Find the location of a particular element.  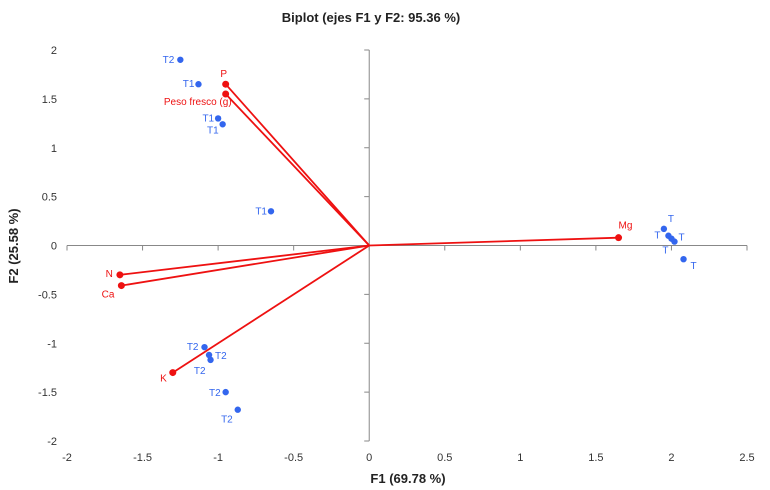

x-tick-label: -0.5 is located at coordinates (293, 458).